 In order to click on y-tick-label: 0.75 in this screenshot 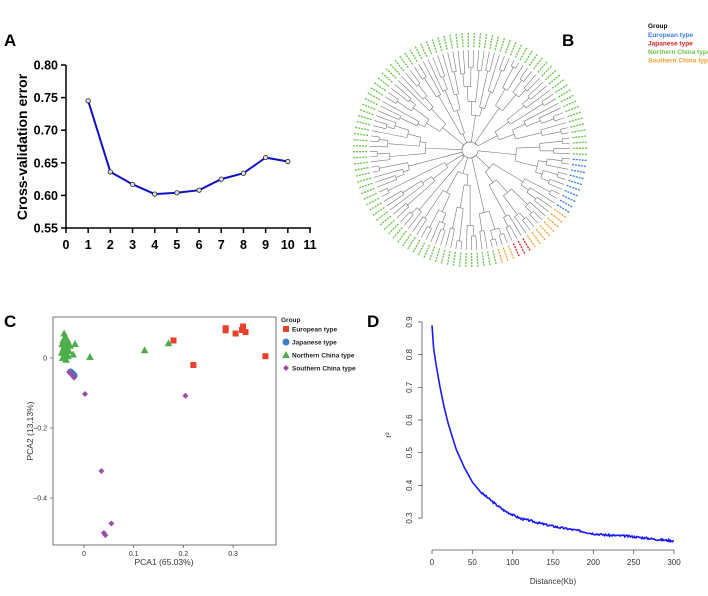, I will do `click(46, 98)`.